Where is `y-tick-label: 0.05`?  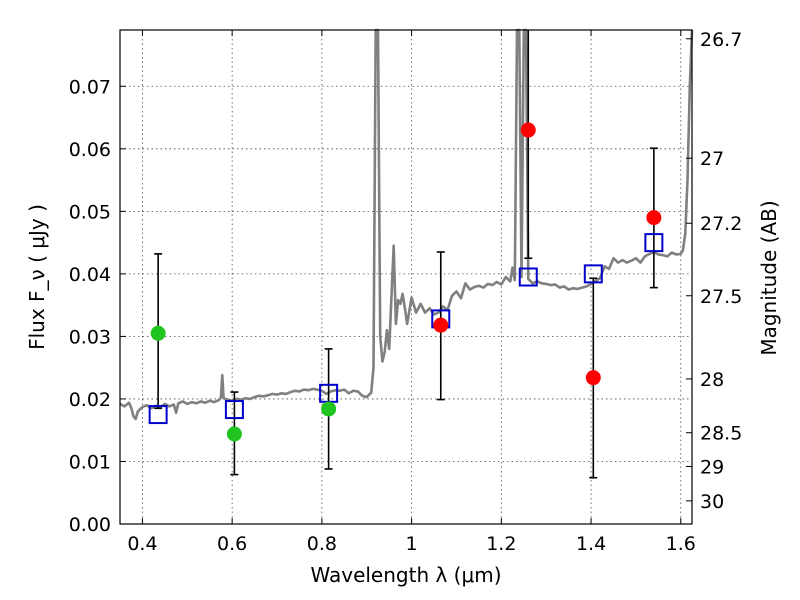
y-tick-label: 0.05 is located at coordinates (90, 212).